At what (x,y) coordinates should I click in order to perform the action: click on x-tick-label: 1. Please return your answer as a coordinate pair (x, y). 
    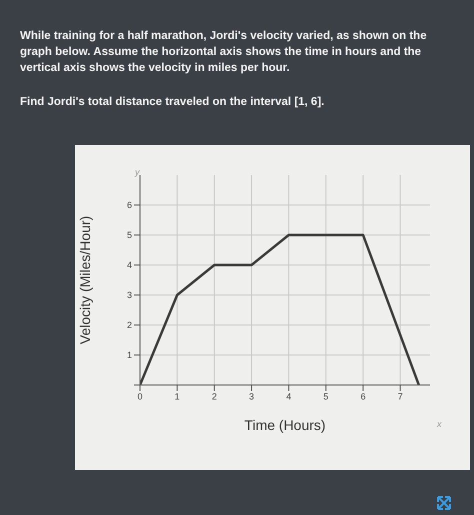
    Looking at the image, I should click on (177, 396).